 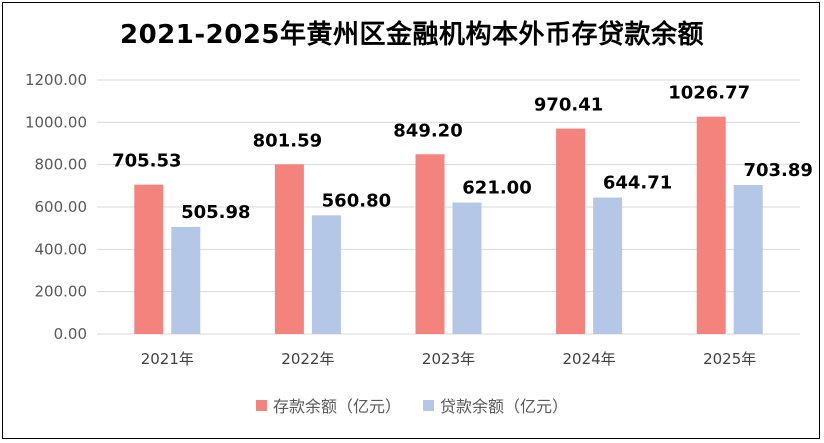 I want to click on chart-title: 2021-2025年黄州区金融机构本外币存贷款余额, so click(x=412, y=35).